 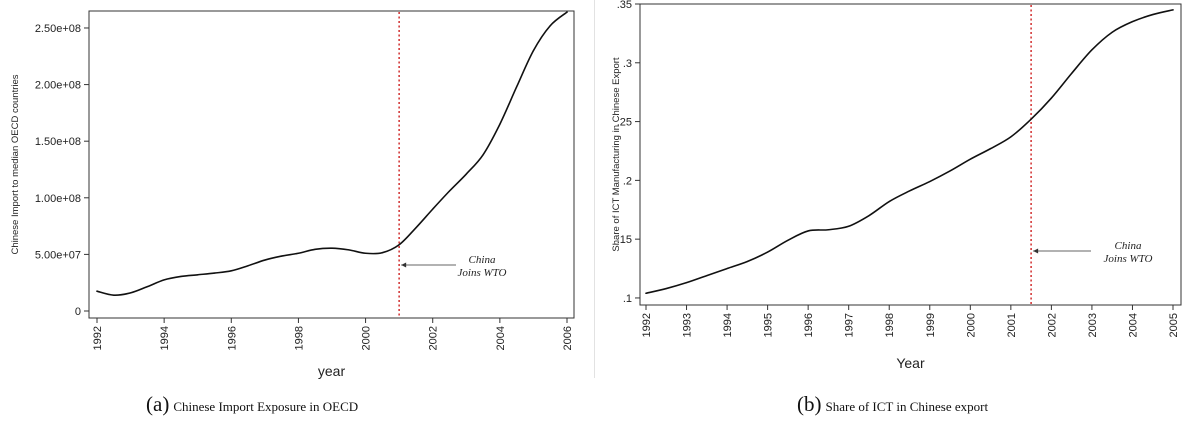 I want to click on chart-a-annotation-text: China, so click(x=482, y=260).